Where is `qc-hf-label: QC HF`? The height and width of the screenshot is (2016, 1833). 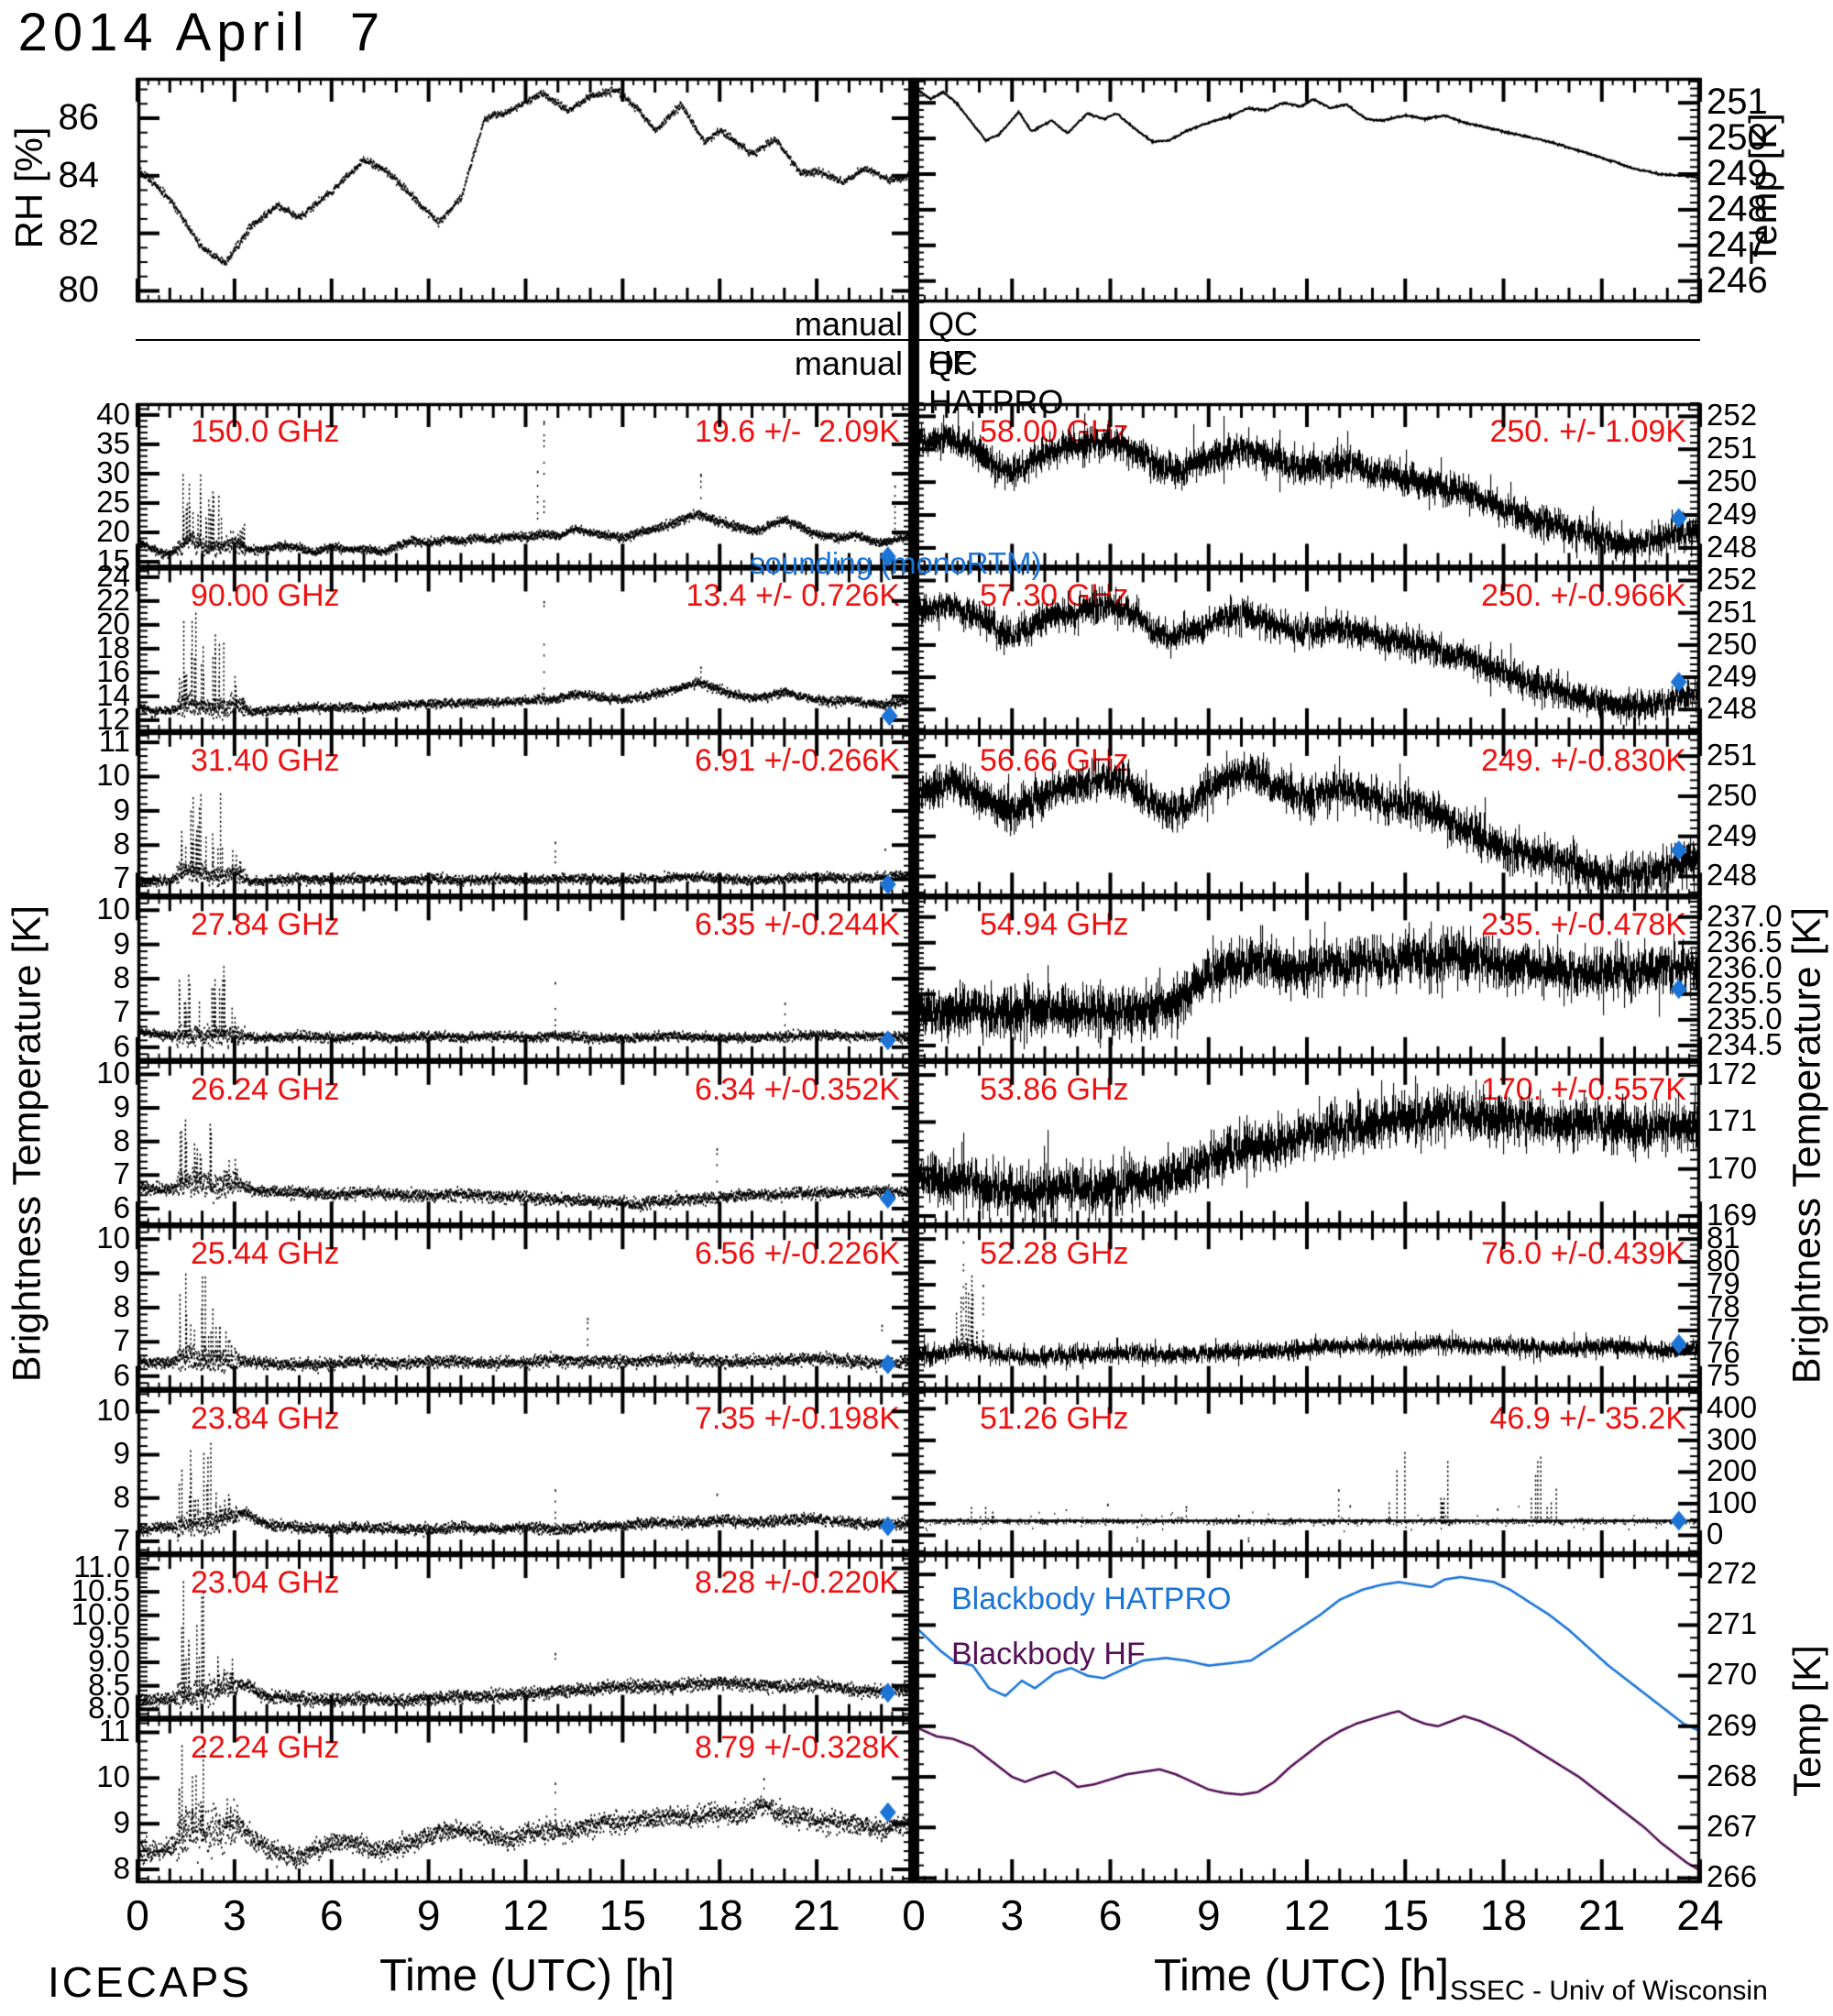
qc-hf-label: QC HF is located at coordinates (953, 343).